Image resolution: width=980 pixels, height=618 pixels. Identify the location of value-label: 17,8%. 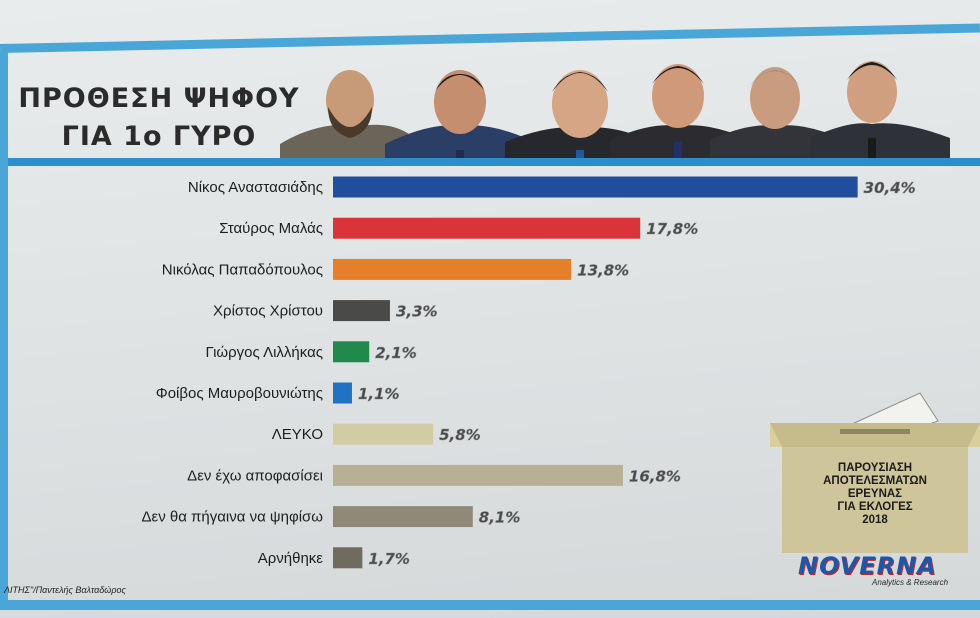
(672, 229).